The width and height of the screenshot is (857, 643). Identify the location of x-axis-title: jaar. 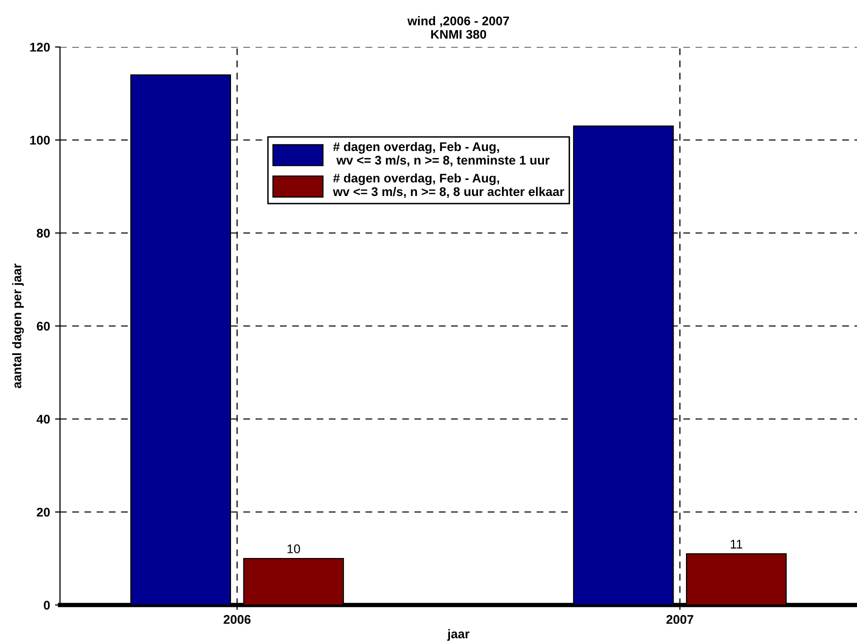
(458, 635).